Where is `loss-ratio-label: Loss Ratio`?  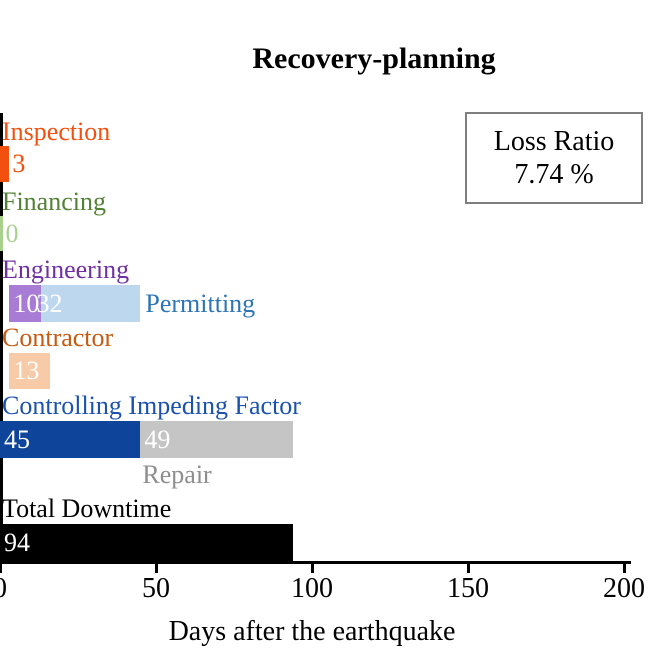
loss-ratio-label: Loss Ratio is located at coordinates (554, 141).